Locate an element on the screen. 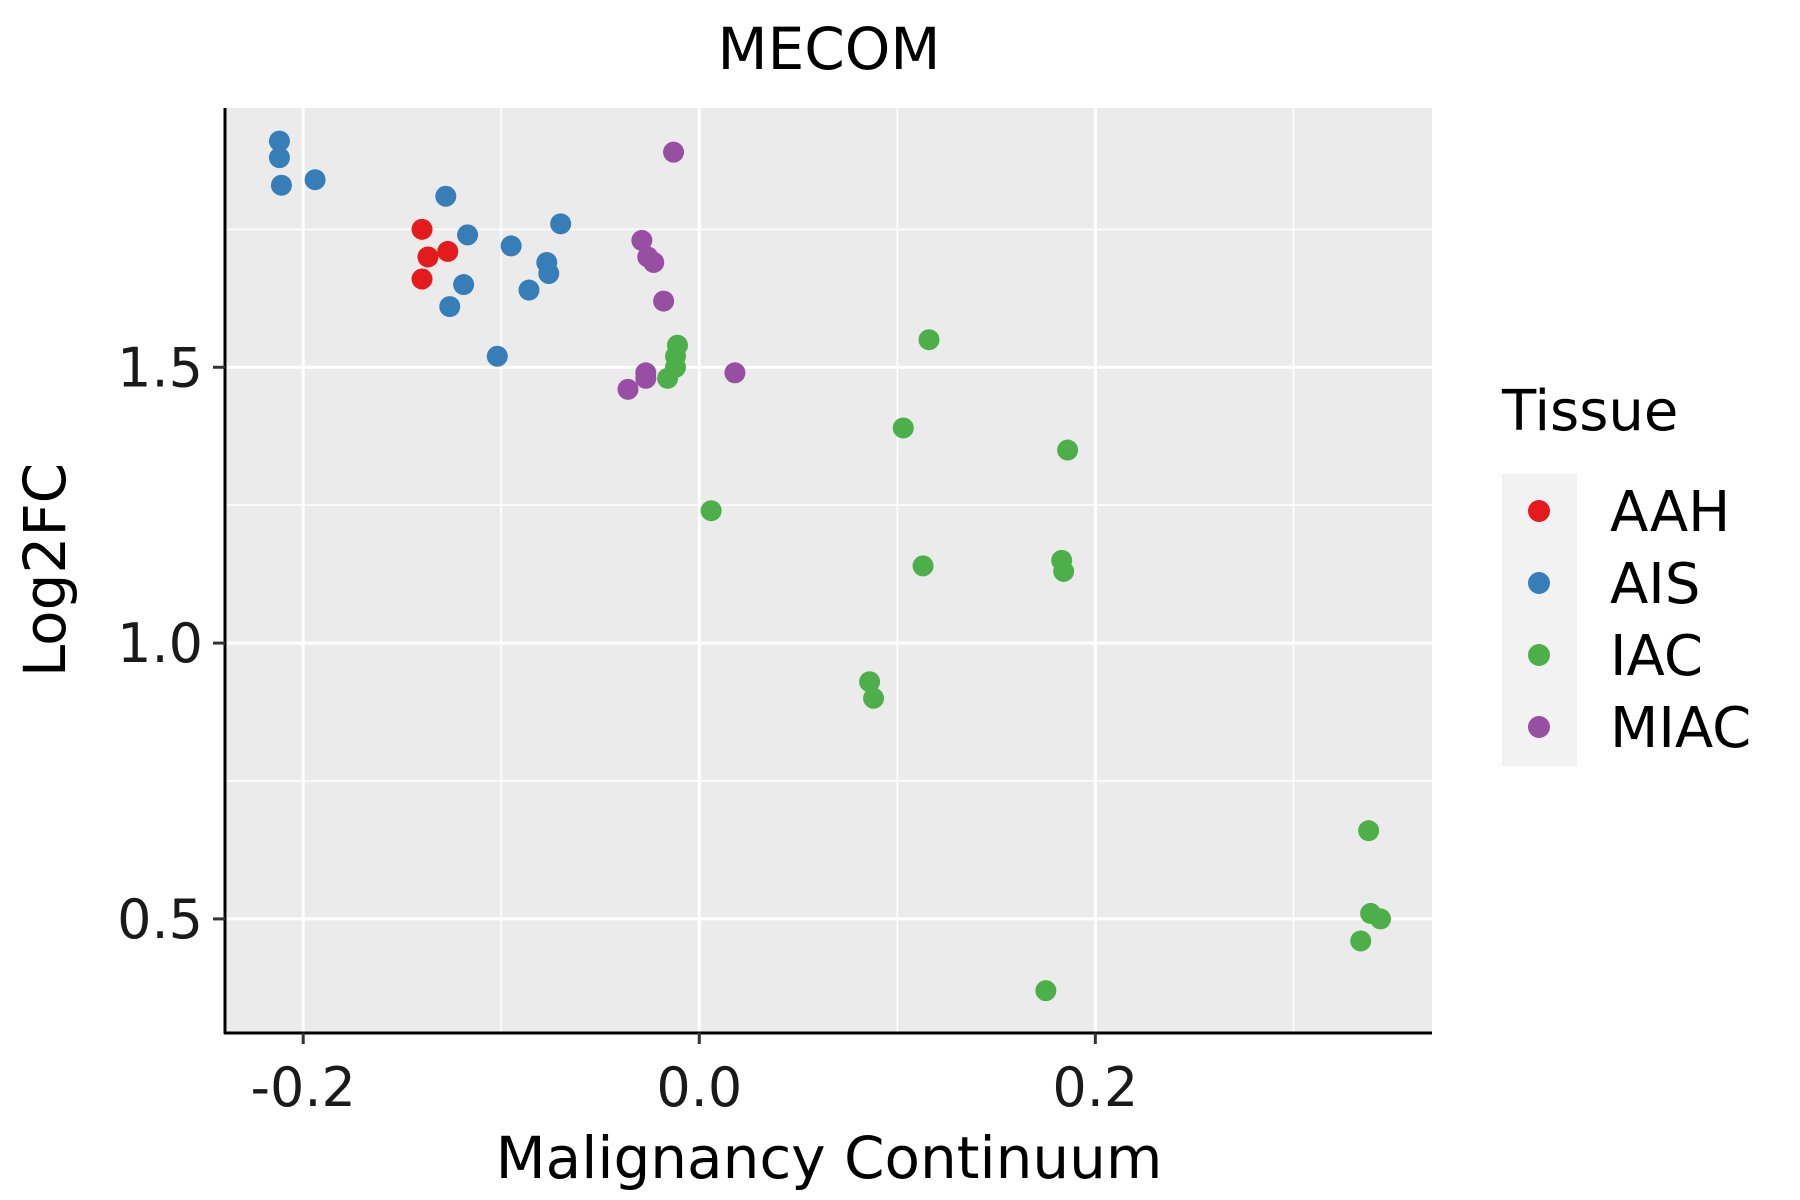 This screenshot has height=1200, width=1800. legend-label-aah: AAH is located at coordinates (1670, 512).